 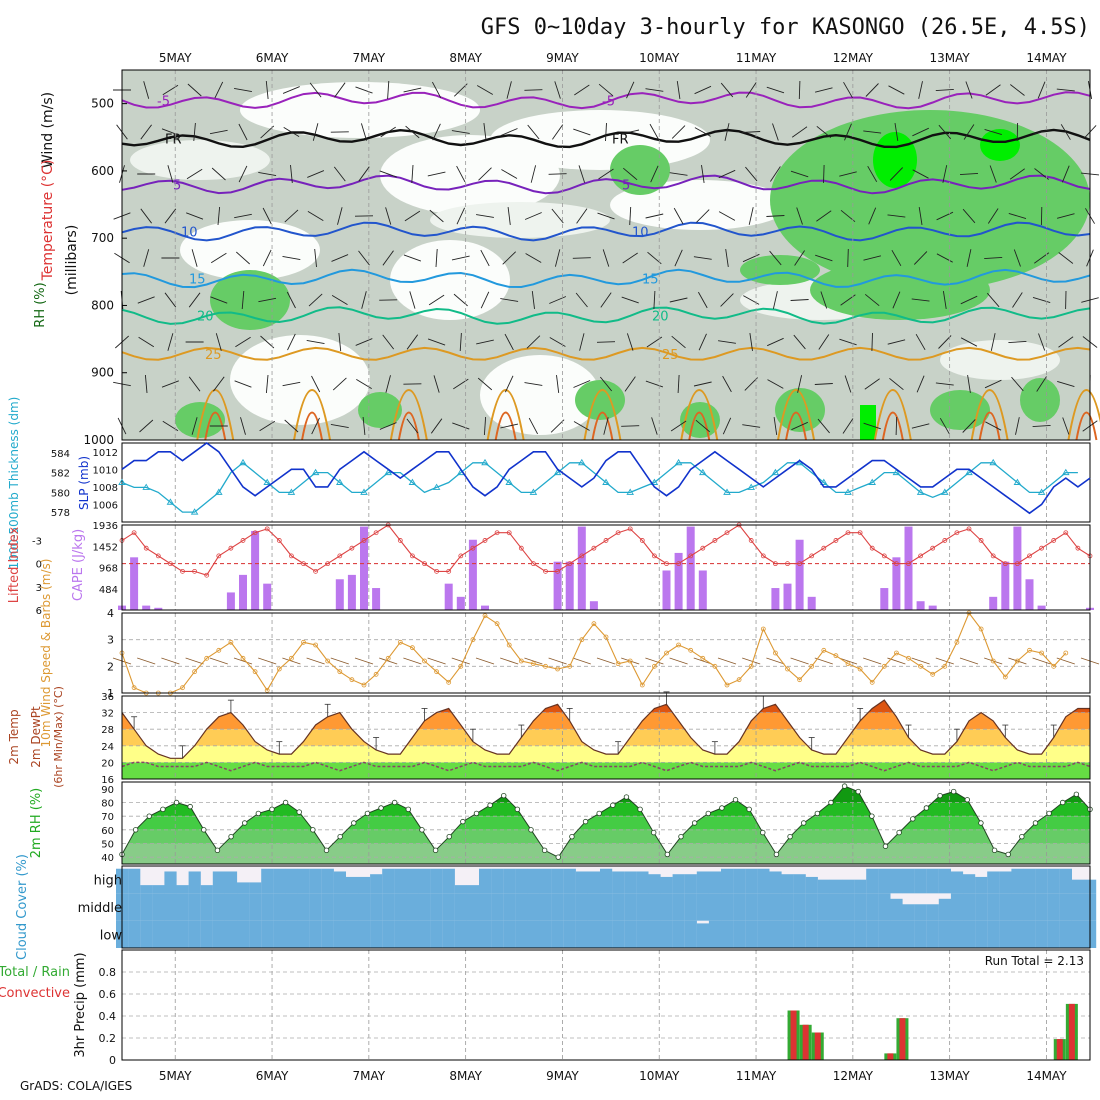 I want to click on temp-tick-label: 28, so click(x=107, y=730).